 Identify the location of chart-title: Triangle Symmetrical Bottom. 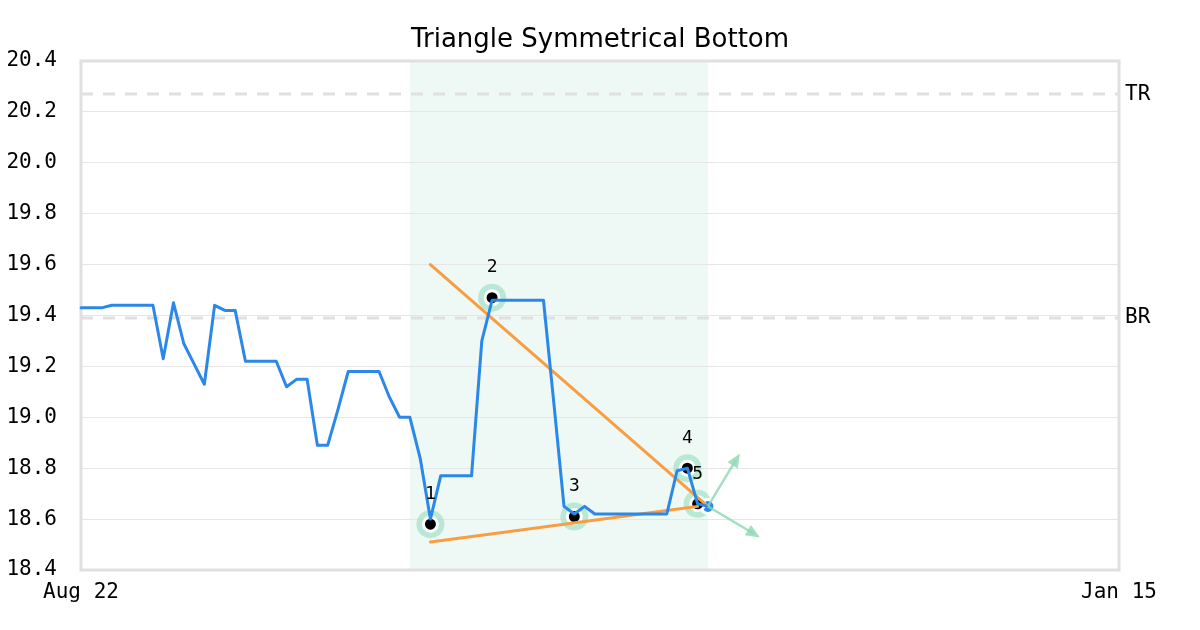
(599, 37).